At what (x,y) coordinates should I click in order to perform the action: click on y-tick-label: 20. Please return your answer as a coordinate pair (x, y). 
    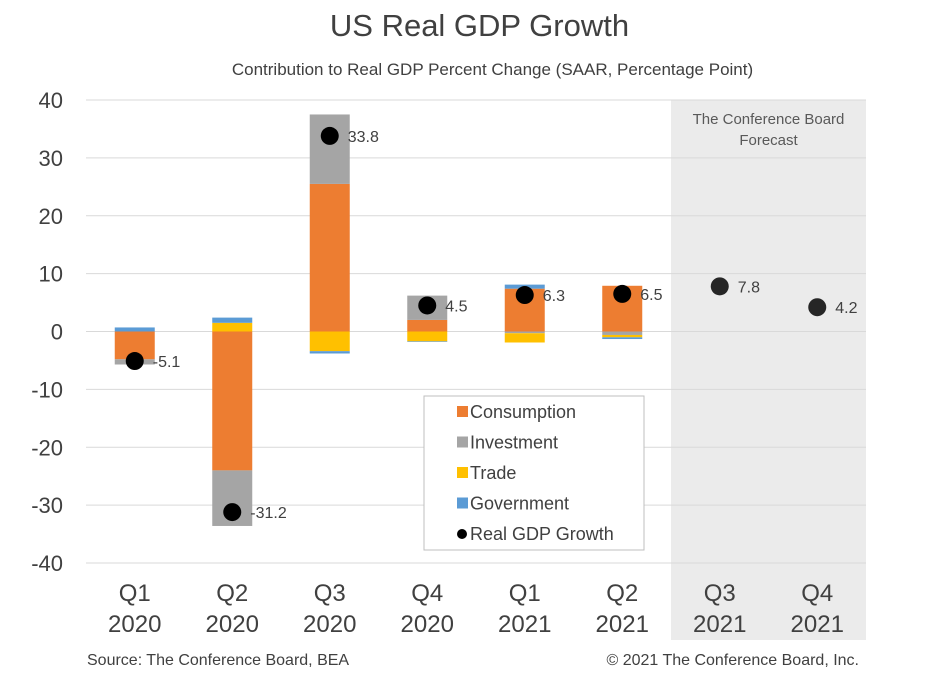
    Looking at the image, I should click on (51, 216).